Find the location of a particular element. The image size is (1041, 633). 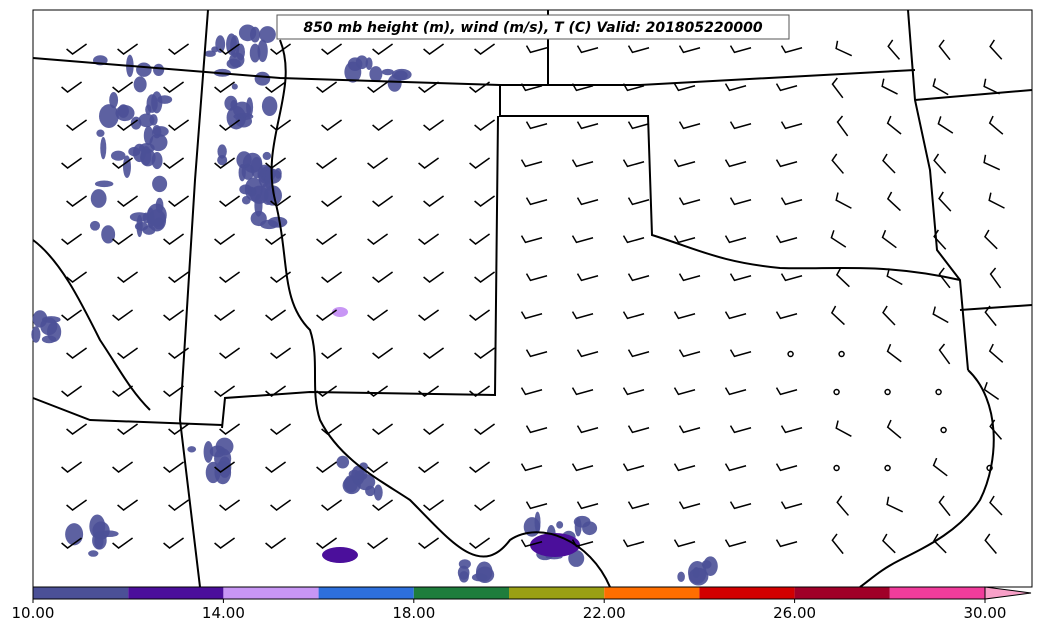

precip-core is located at coordinates (340, 555).